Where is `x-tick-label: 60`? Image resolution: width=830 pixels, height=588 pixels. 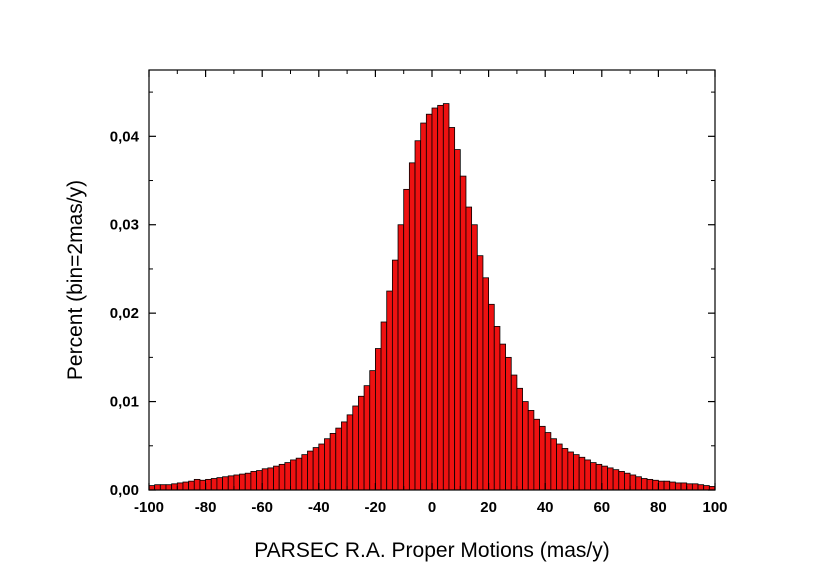
x-tick-label: 60 is located at coordinates (601, 507).